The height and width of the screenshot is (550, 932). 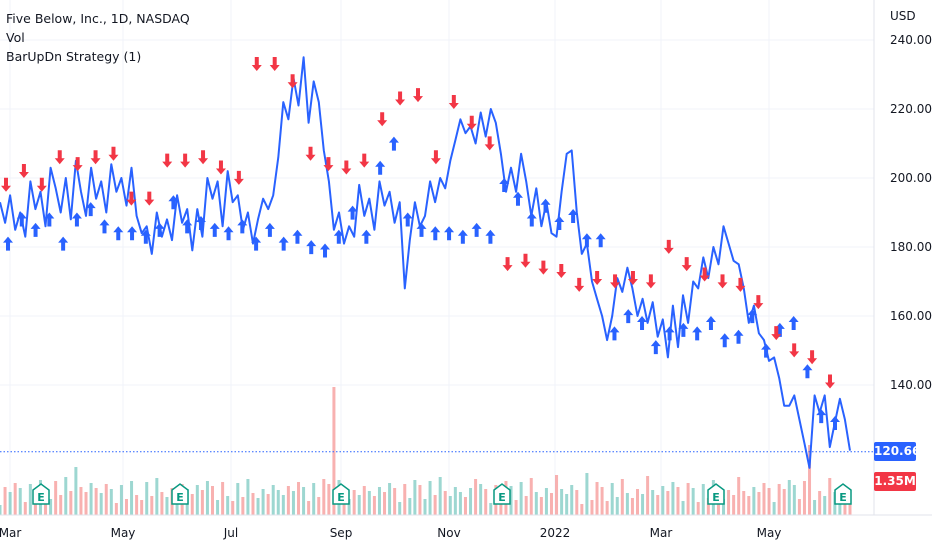 What do you see at coordinates (341, 533) in the screenshot?
I see `x-tick-label: Sep` at bounding box center [341, 533].